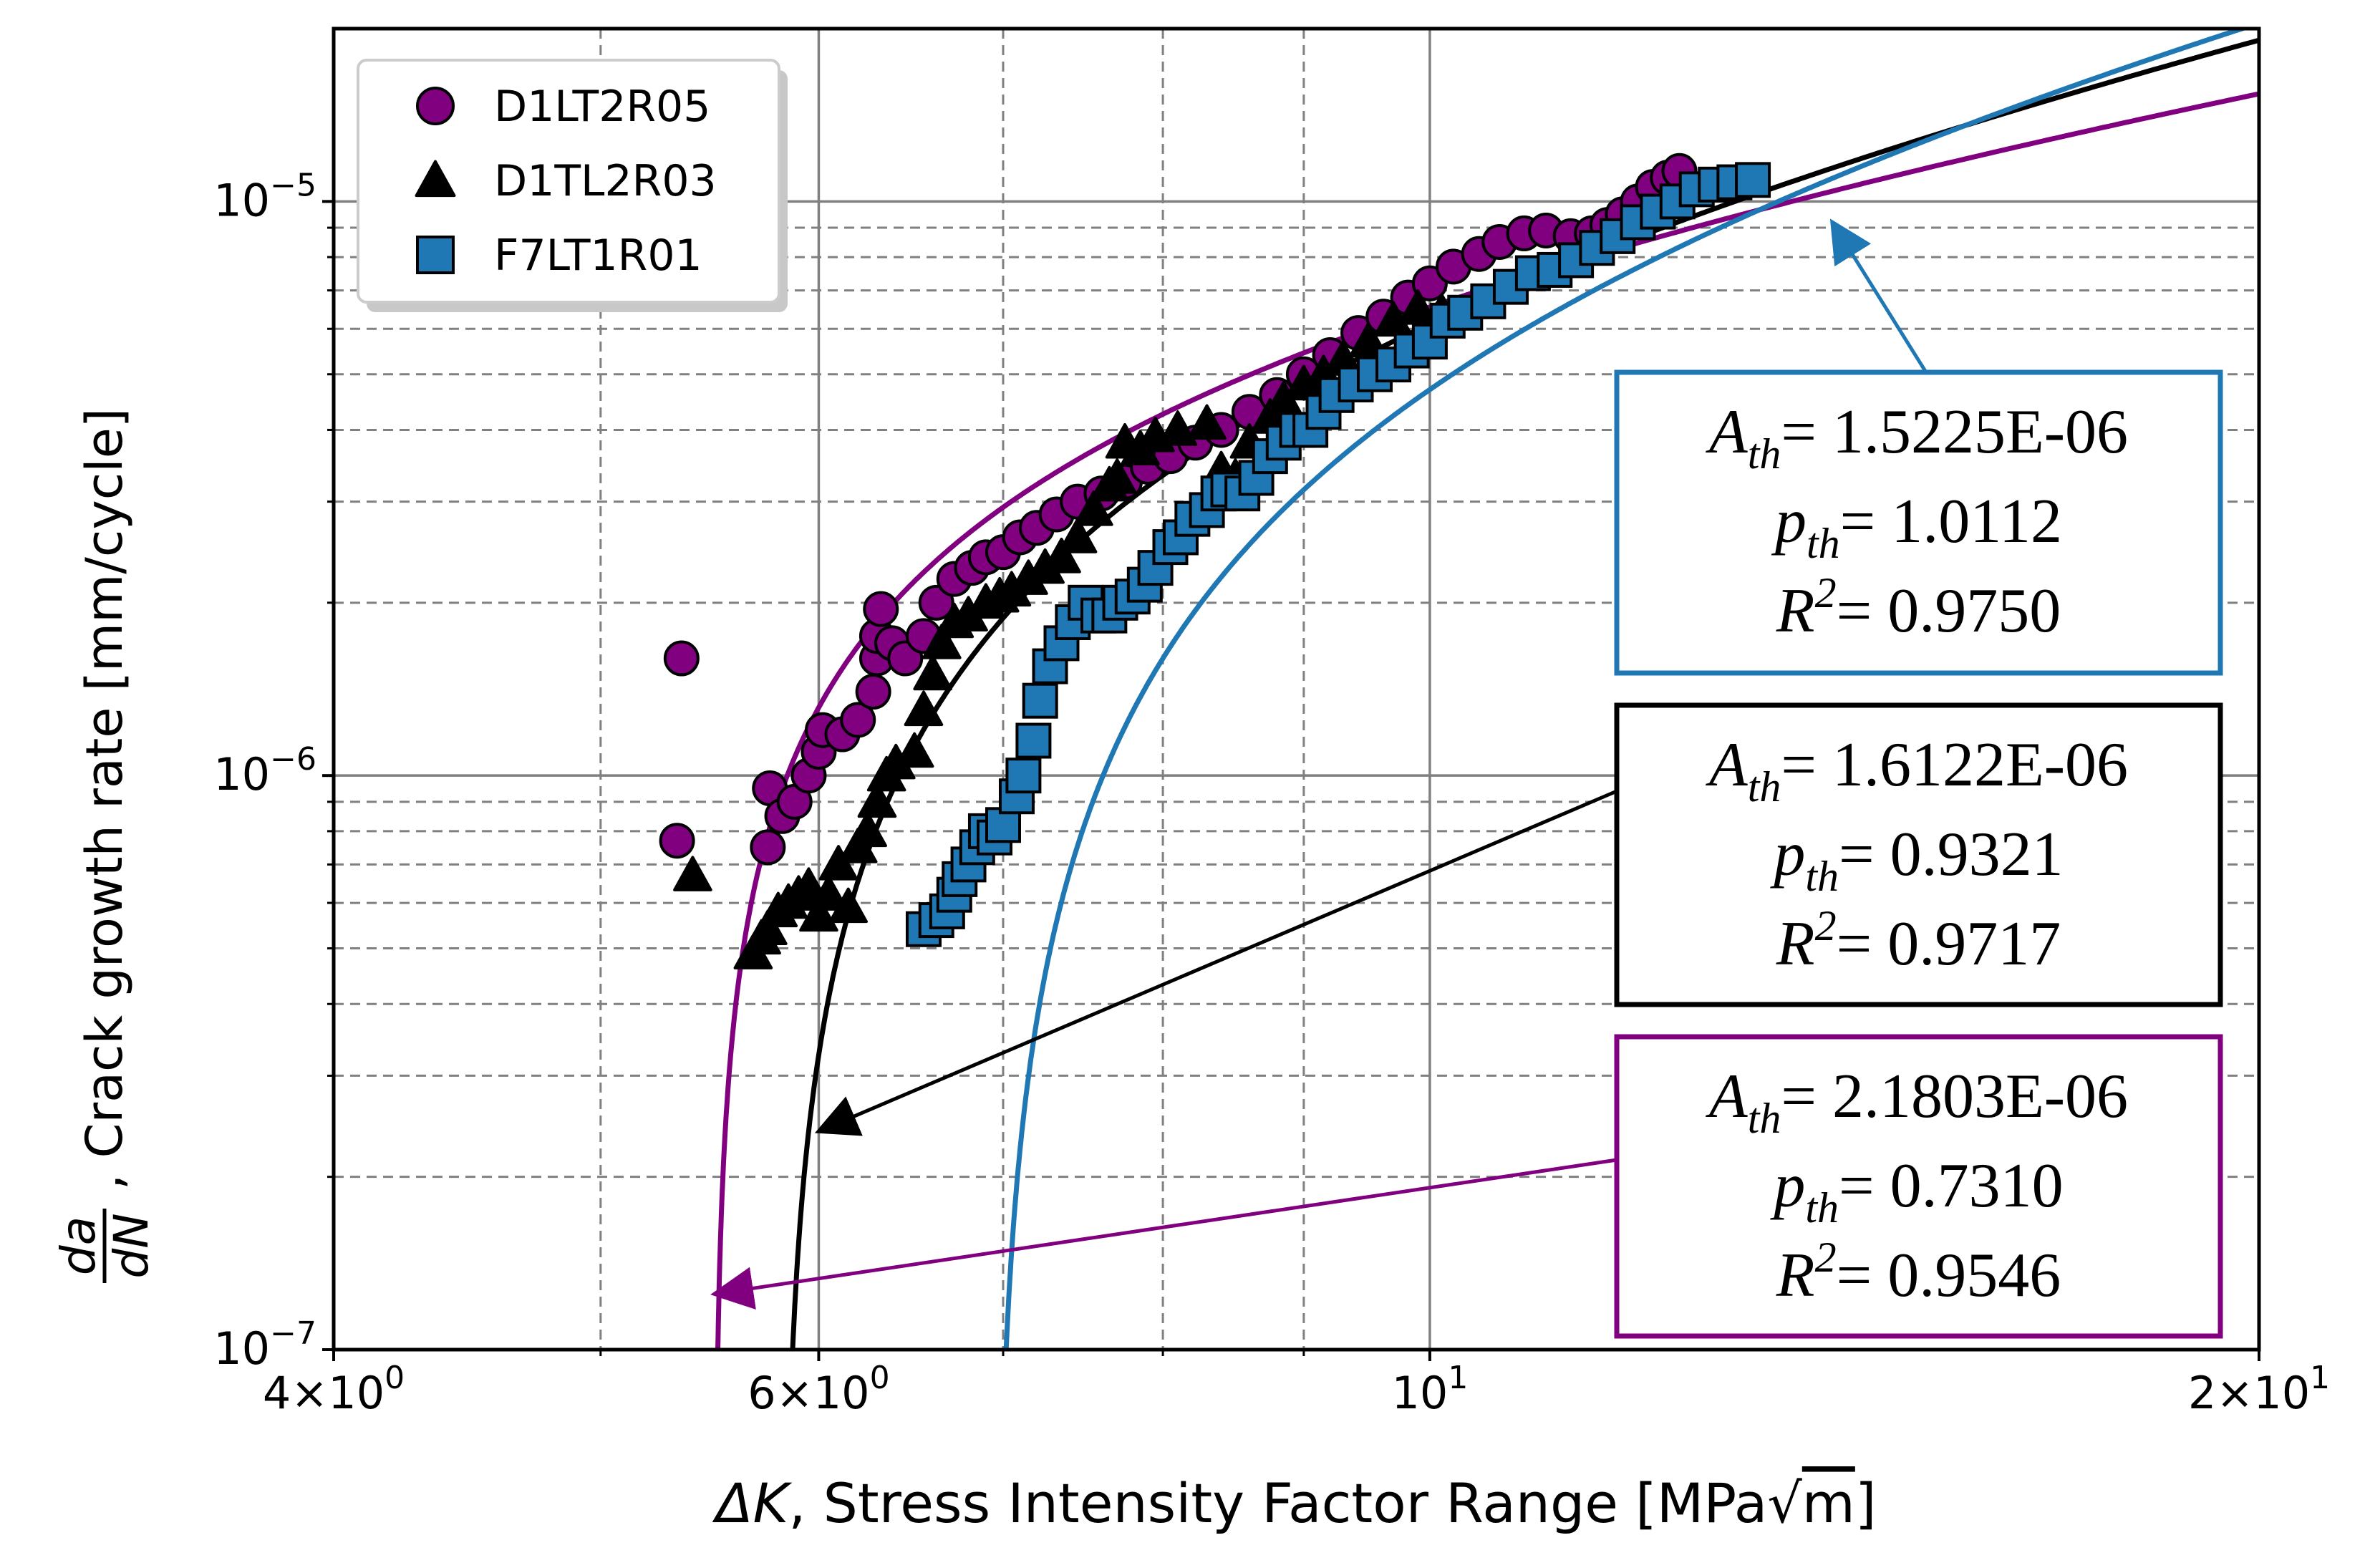 This screenshot has height=1568, width=2365. I want to click on annotation-value: 1.6122E-06, so click(1980, 765).